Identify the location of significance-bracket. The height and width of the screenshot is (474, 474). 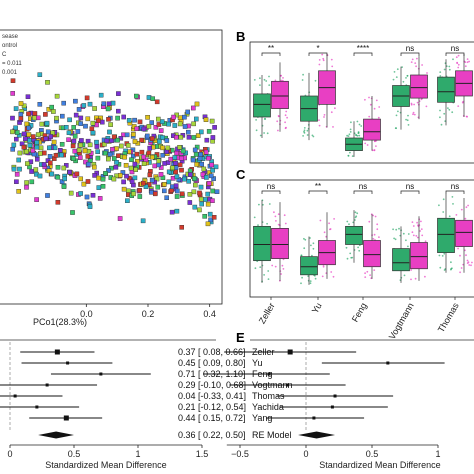
(271, 54).